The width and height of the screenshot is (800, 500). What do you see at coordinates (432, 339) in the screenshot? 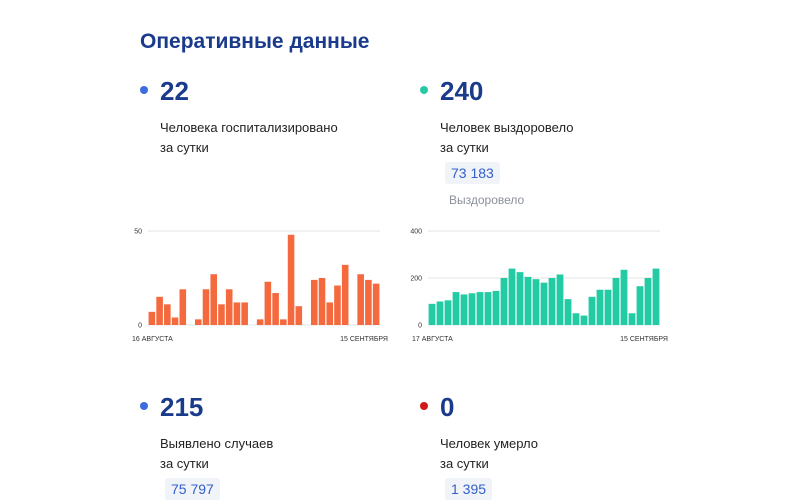
I see `x-start-label: 17 АВГУСТА` at bounding box center [432, 339].